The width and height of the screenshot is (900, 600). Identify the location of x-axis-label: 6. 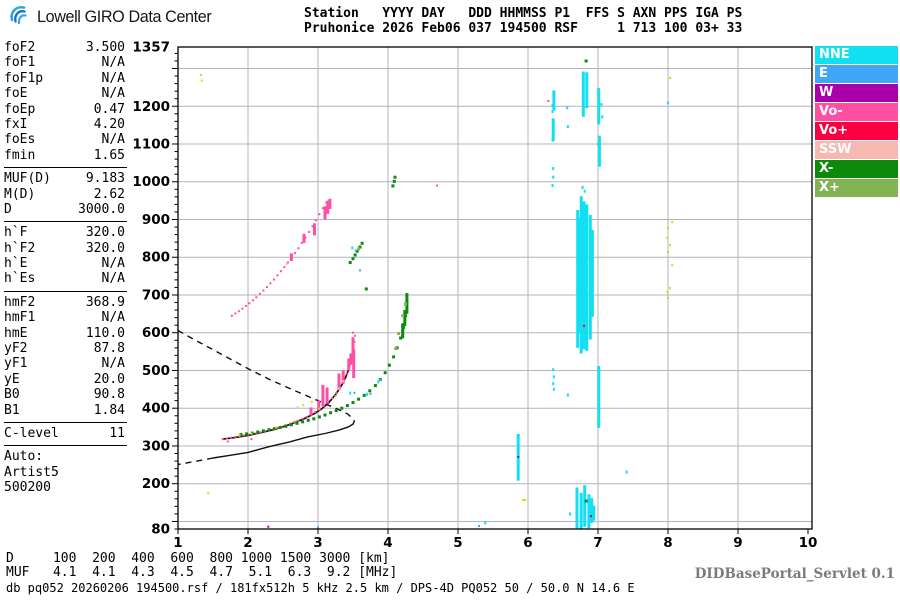
(527, 543).